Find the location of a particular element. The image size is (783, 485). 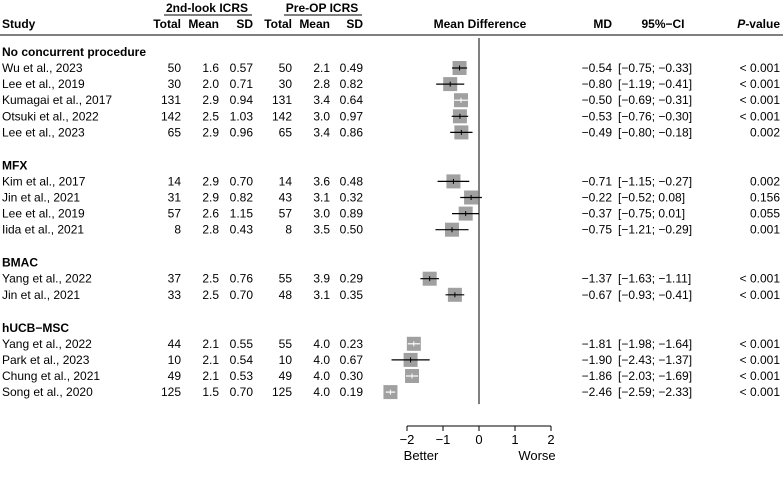

p-value-cell: 0.001 is located at coordinates (765, 230).